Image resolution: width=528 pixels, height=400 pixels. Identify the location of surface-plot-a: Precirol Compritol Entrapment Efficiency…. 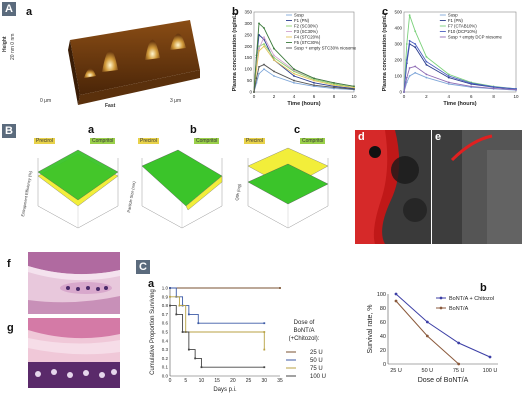
(74, 186).